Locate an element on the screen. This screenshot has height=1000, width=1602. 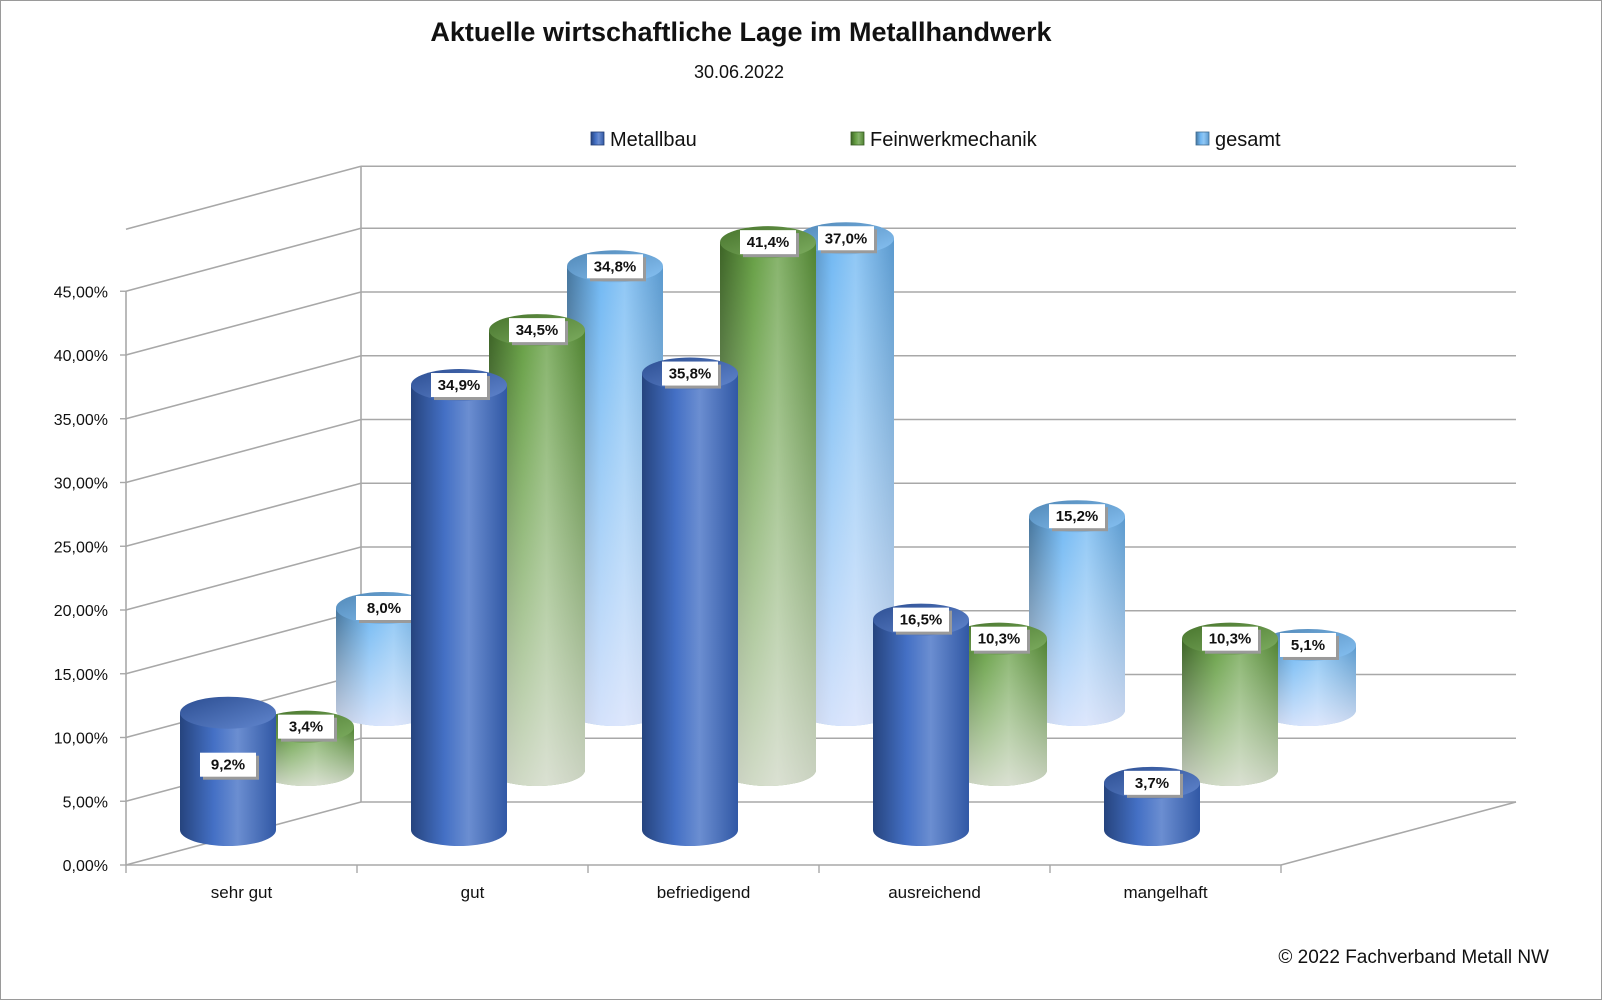
x-category-label: befriedigend is located at coordinates (704, 892).